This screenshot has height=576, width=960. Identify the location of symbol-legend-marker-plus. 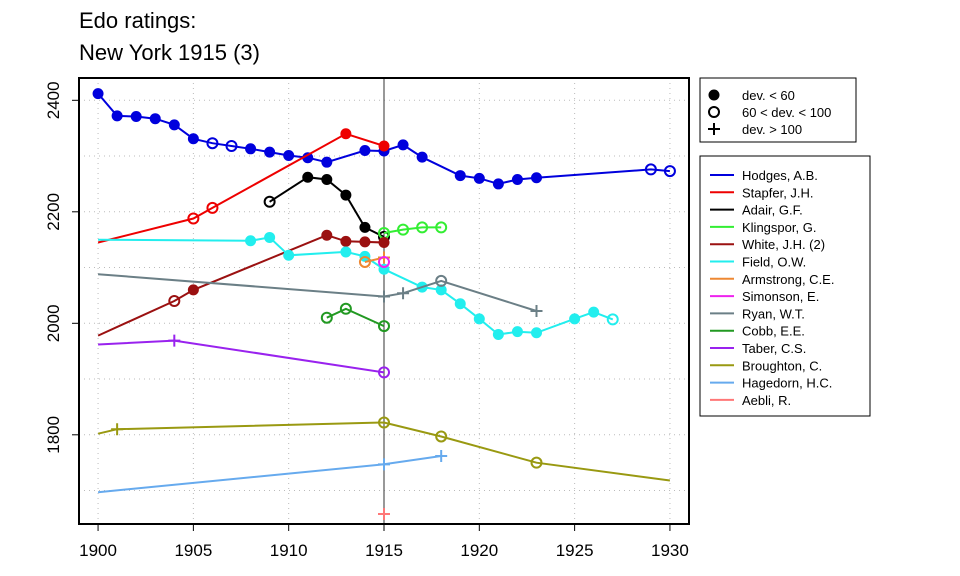
(714, 129).